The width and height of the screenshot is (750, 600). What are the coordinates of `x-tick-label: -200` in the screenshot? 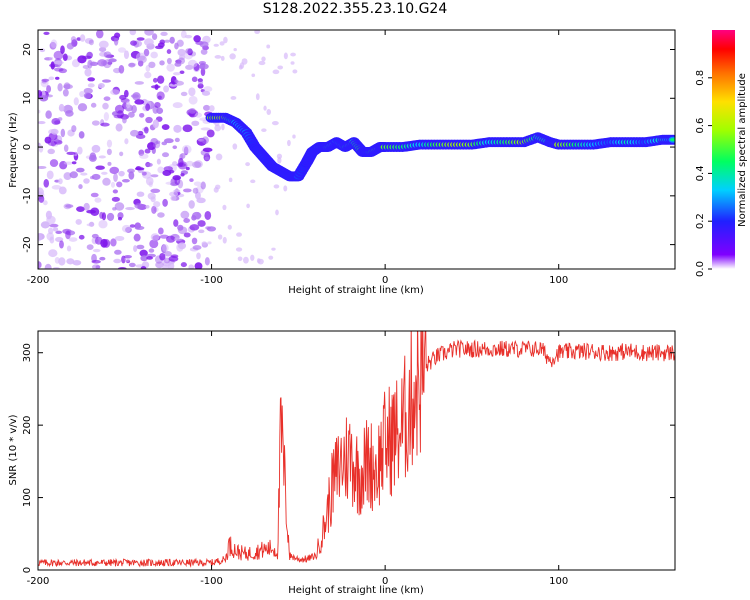 It's located at (38, 280).